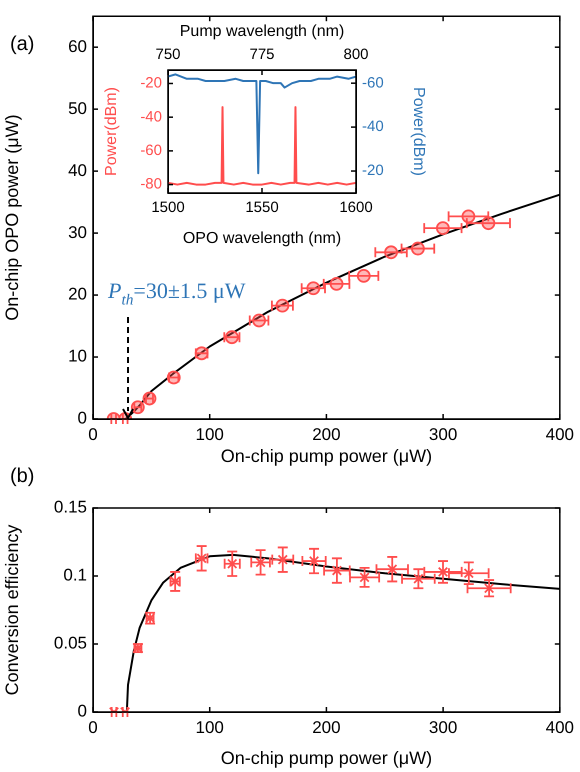 Image resolution: width=580 pixels, height=772 pixels. Describe the element at coordinates (12, 217) in the screenshot. I see `y-axis-title: On-chip OPO power (μW)` at that location.